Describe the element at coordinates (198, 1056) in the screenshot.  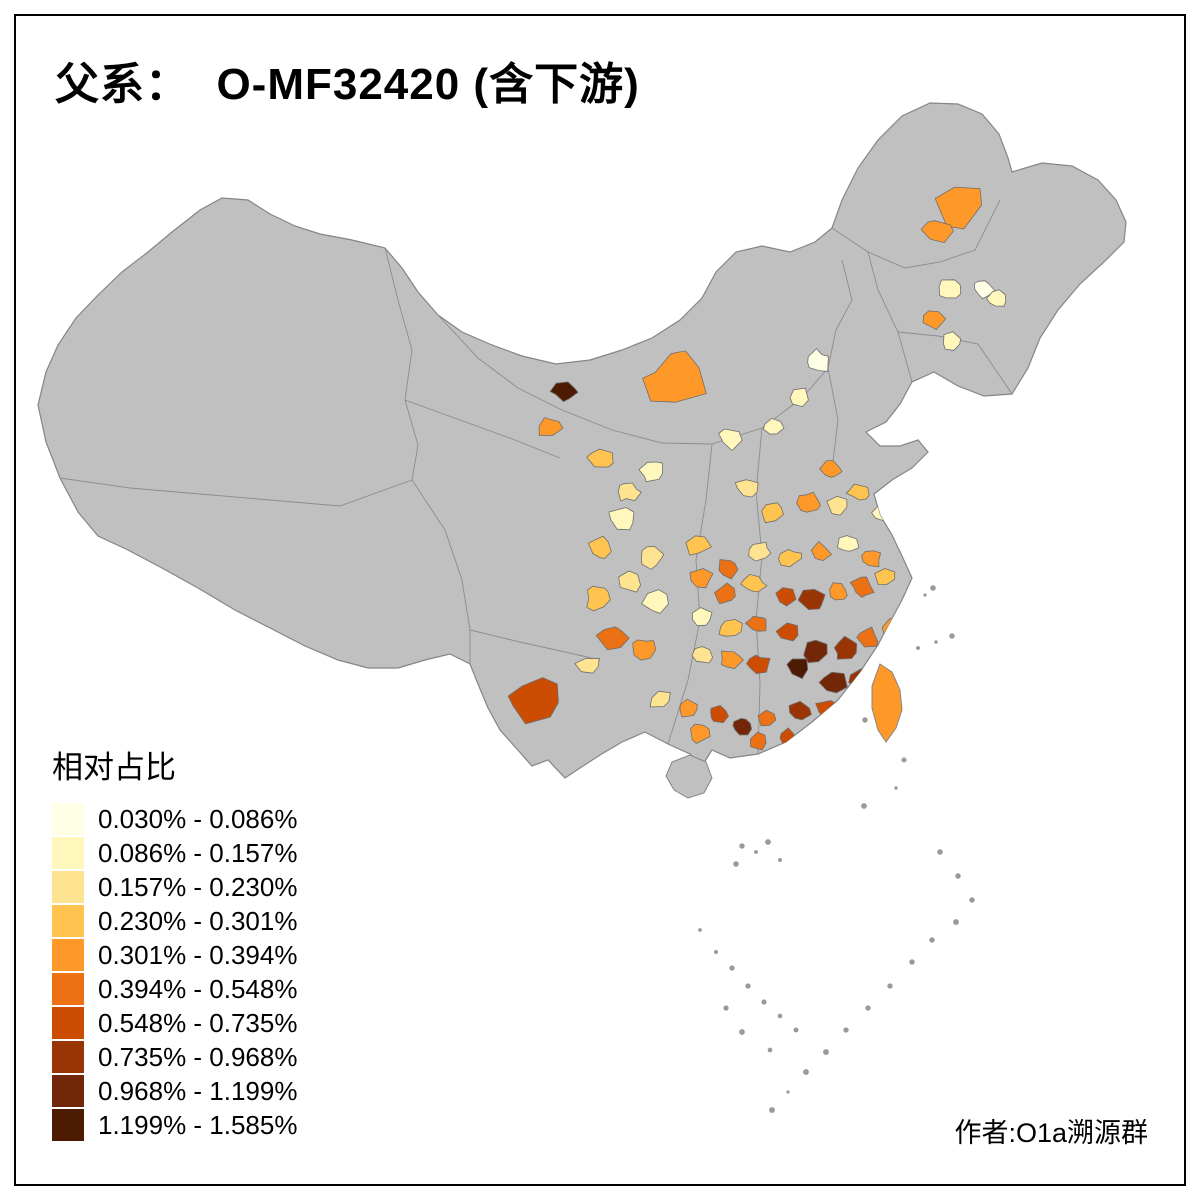
I see `legend-label: 0.735% - 0.968%` at that location.